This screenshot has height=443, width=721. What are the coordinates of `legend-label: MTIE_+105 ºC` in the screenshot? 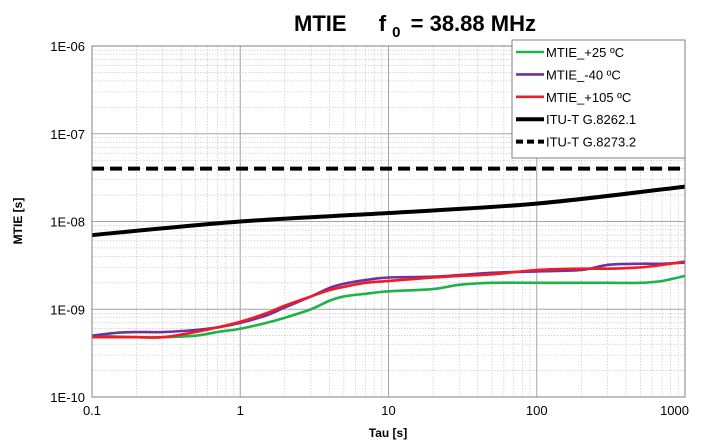 It's located at (588, 97).